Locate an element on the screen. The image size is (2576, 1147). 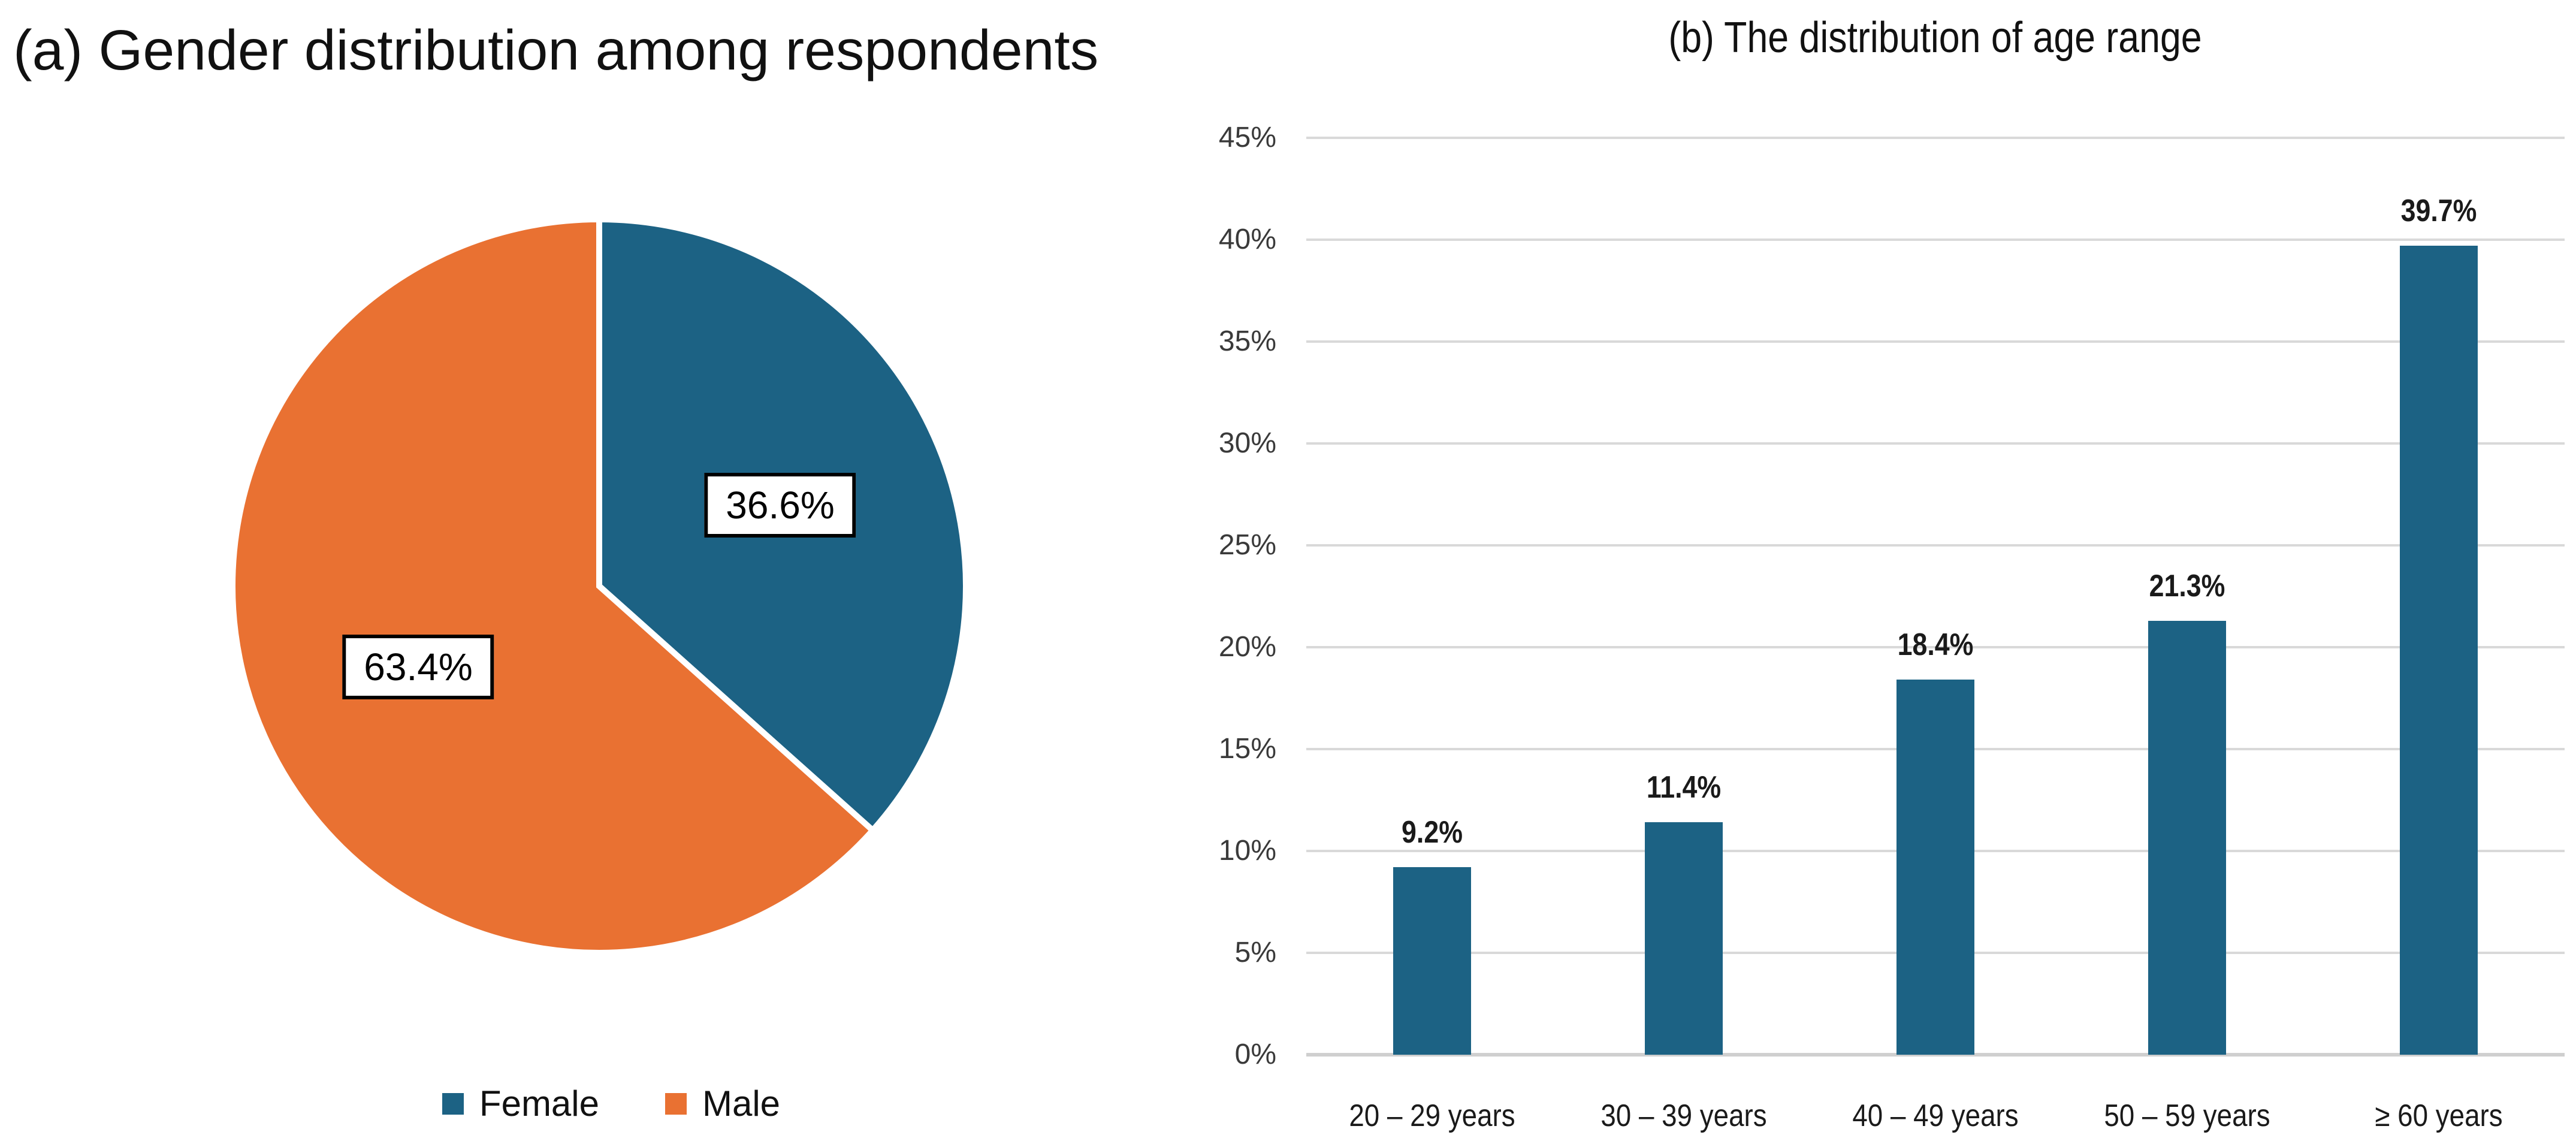
y-axis-tick-45%: 45% is located at coordinates (1247, 137).